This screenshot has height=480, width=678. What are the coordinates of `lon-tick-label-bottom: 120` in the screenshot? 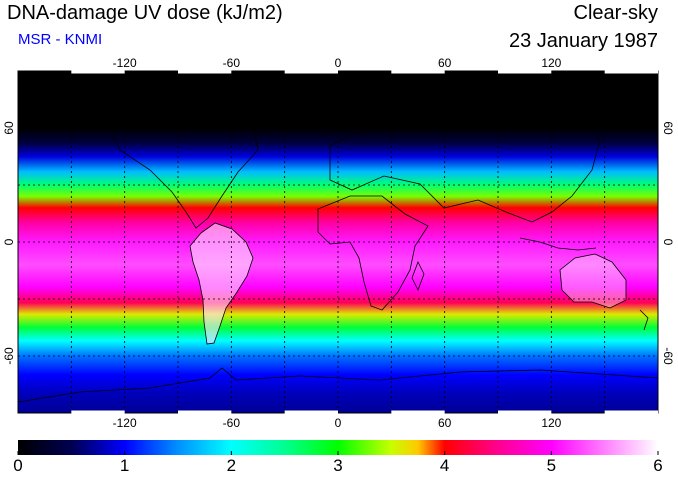 It's located at (551, 423).